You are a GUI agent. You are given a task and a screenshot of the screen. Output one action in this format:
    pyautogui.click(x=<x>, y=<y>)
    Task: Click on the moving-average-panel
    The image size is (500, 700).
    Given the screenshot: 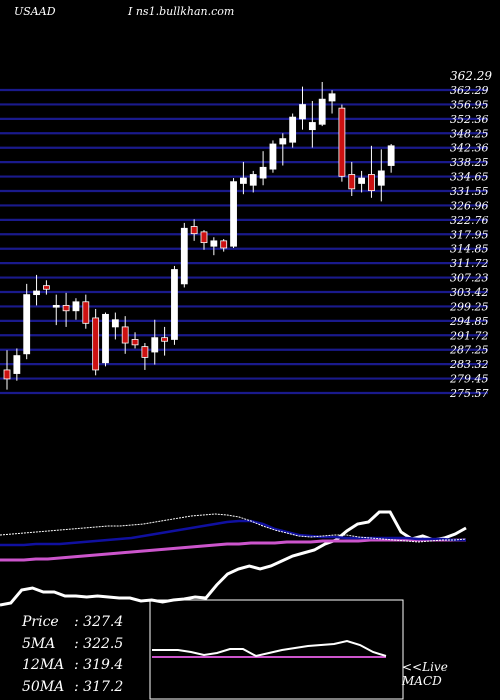 What is the action you would take?
    pyautogui.click(x=233, y=558)
    